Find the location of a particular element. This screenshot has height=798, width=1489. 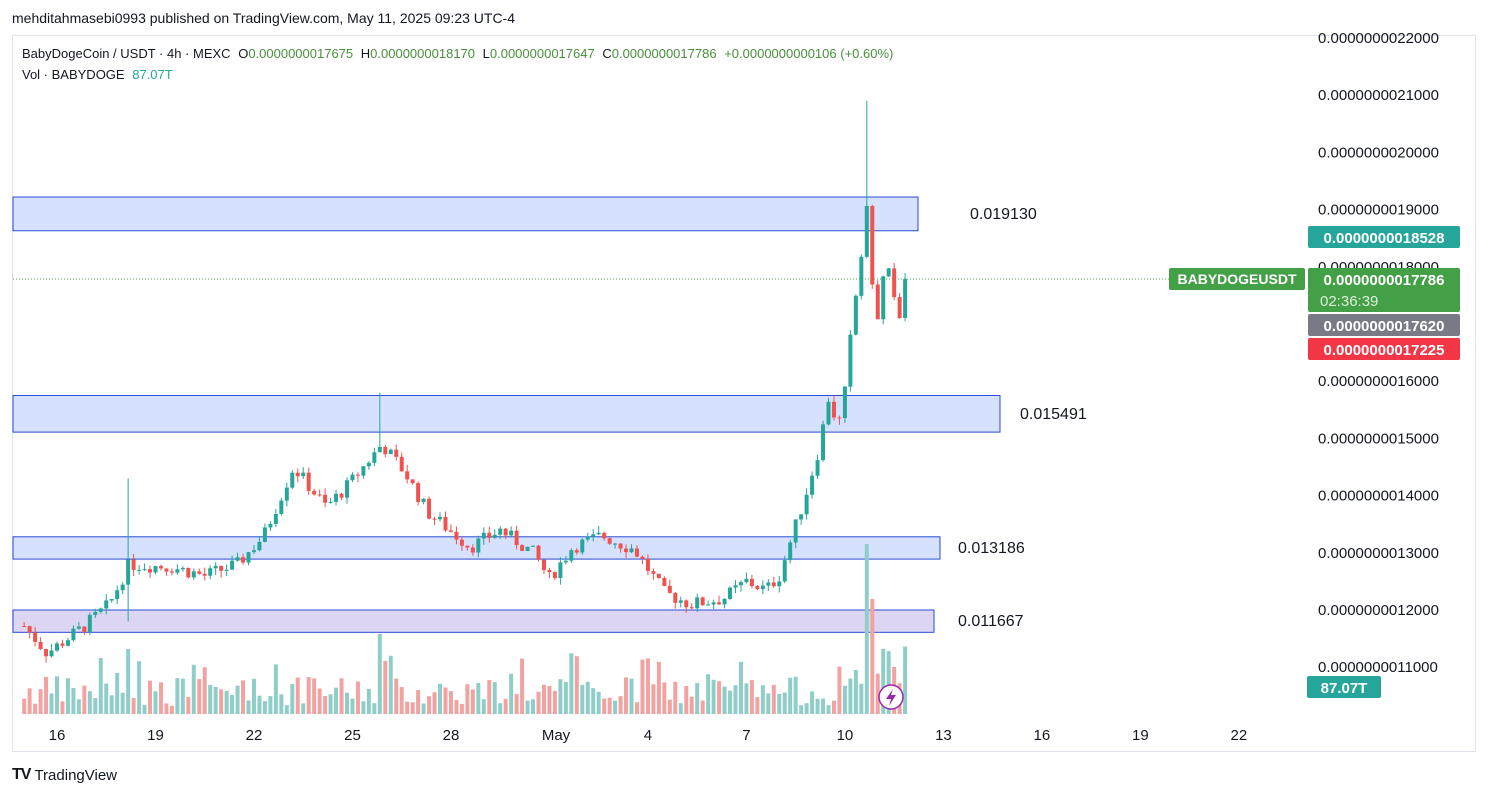

price-label-teal is located at coordinates (1384, 237).